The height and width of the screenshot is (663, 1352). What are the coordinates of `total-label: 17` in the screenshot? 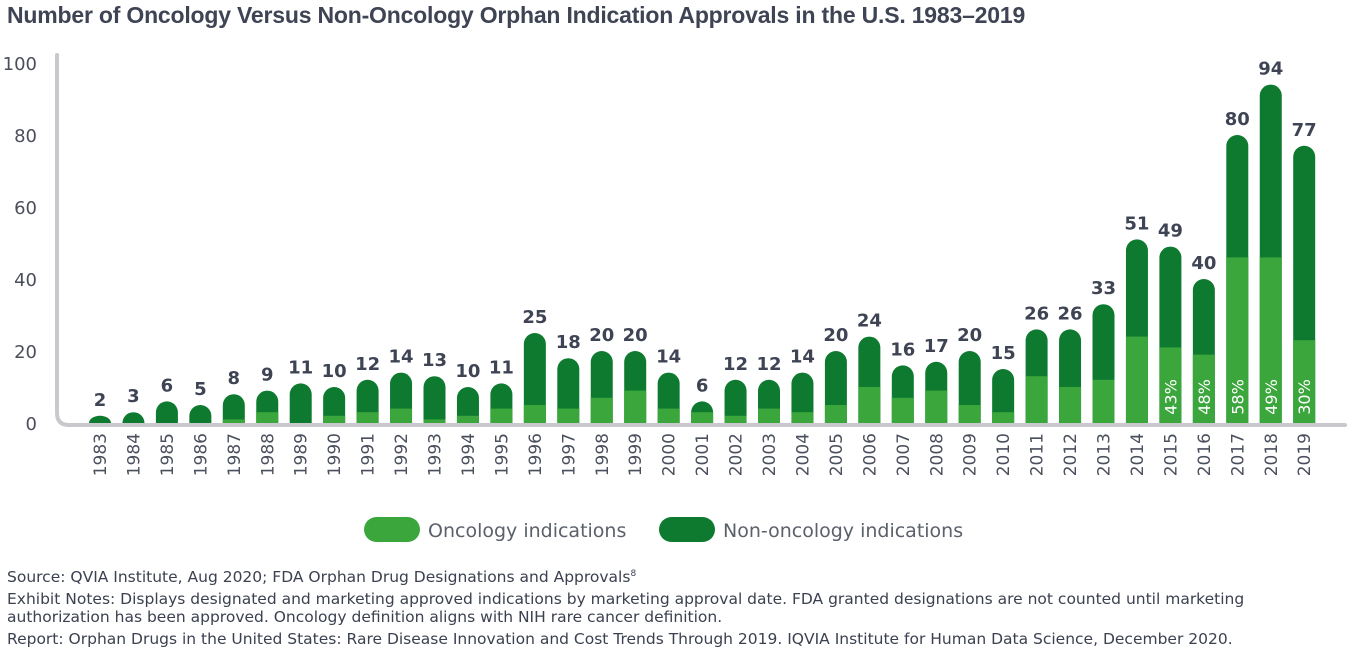 It's located at (936, 346).